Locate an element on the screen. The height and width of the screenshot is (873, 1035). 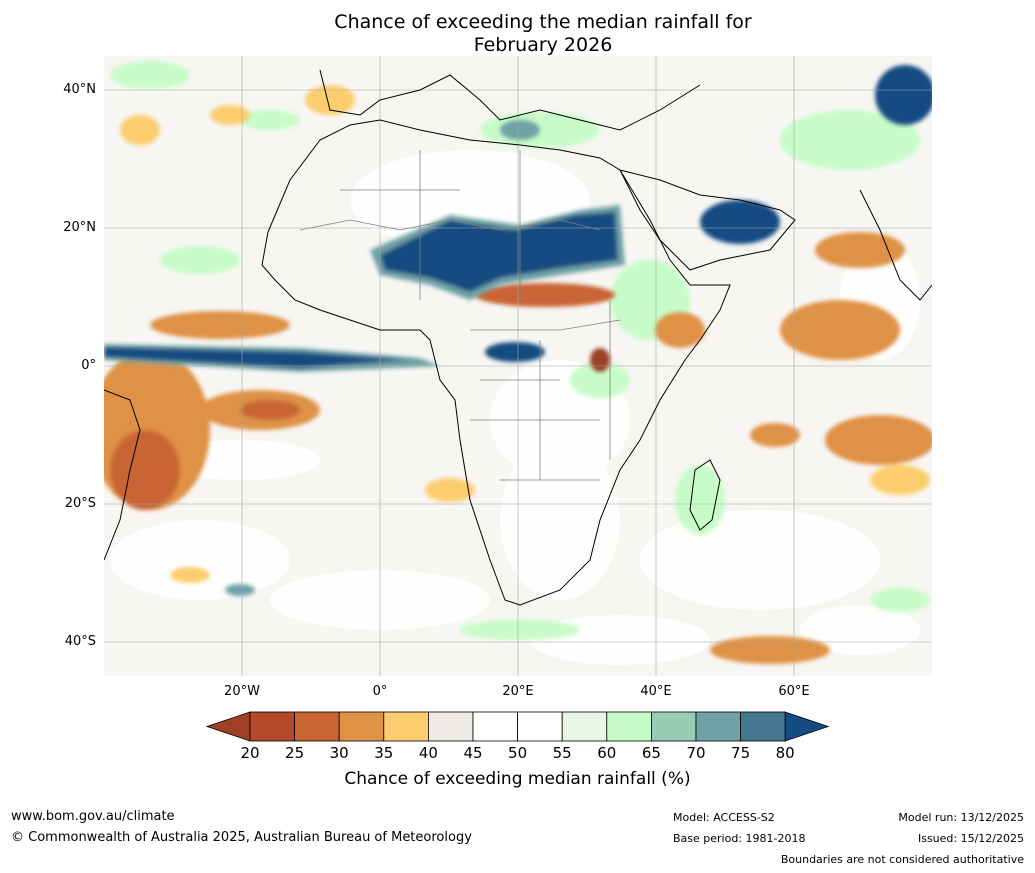
colorbar-tick-label: 40 is located at coordinates (428, 753).